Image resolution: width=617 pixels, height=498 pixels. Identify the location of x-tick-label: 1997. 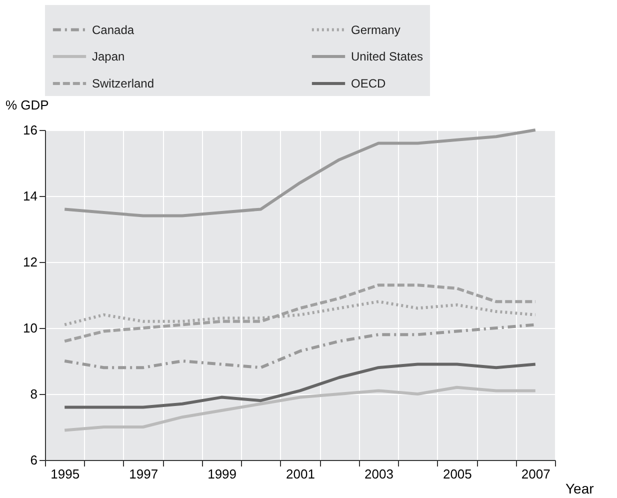
(143, 474).